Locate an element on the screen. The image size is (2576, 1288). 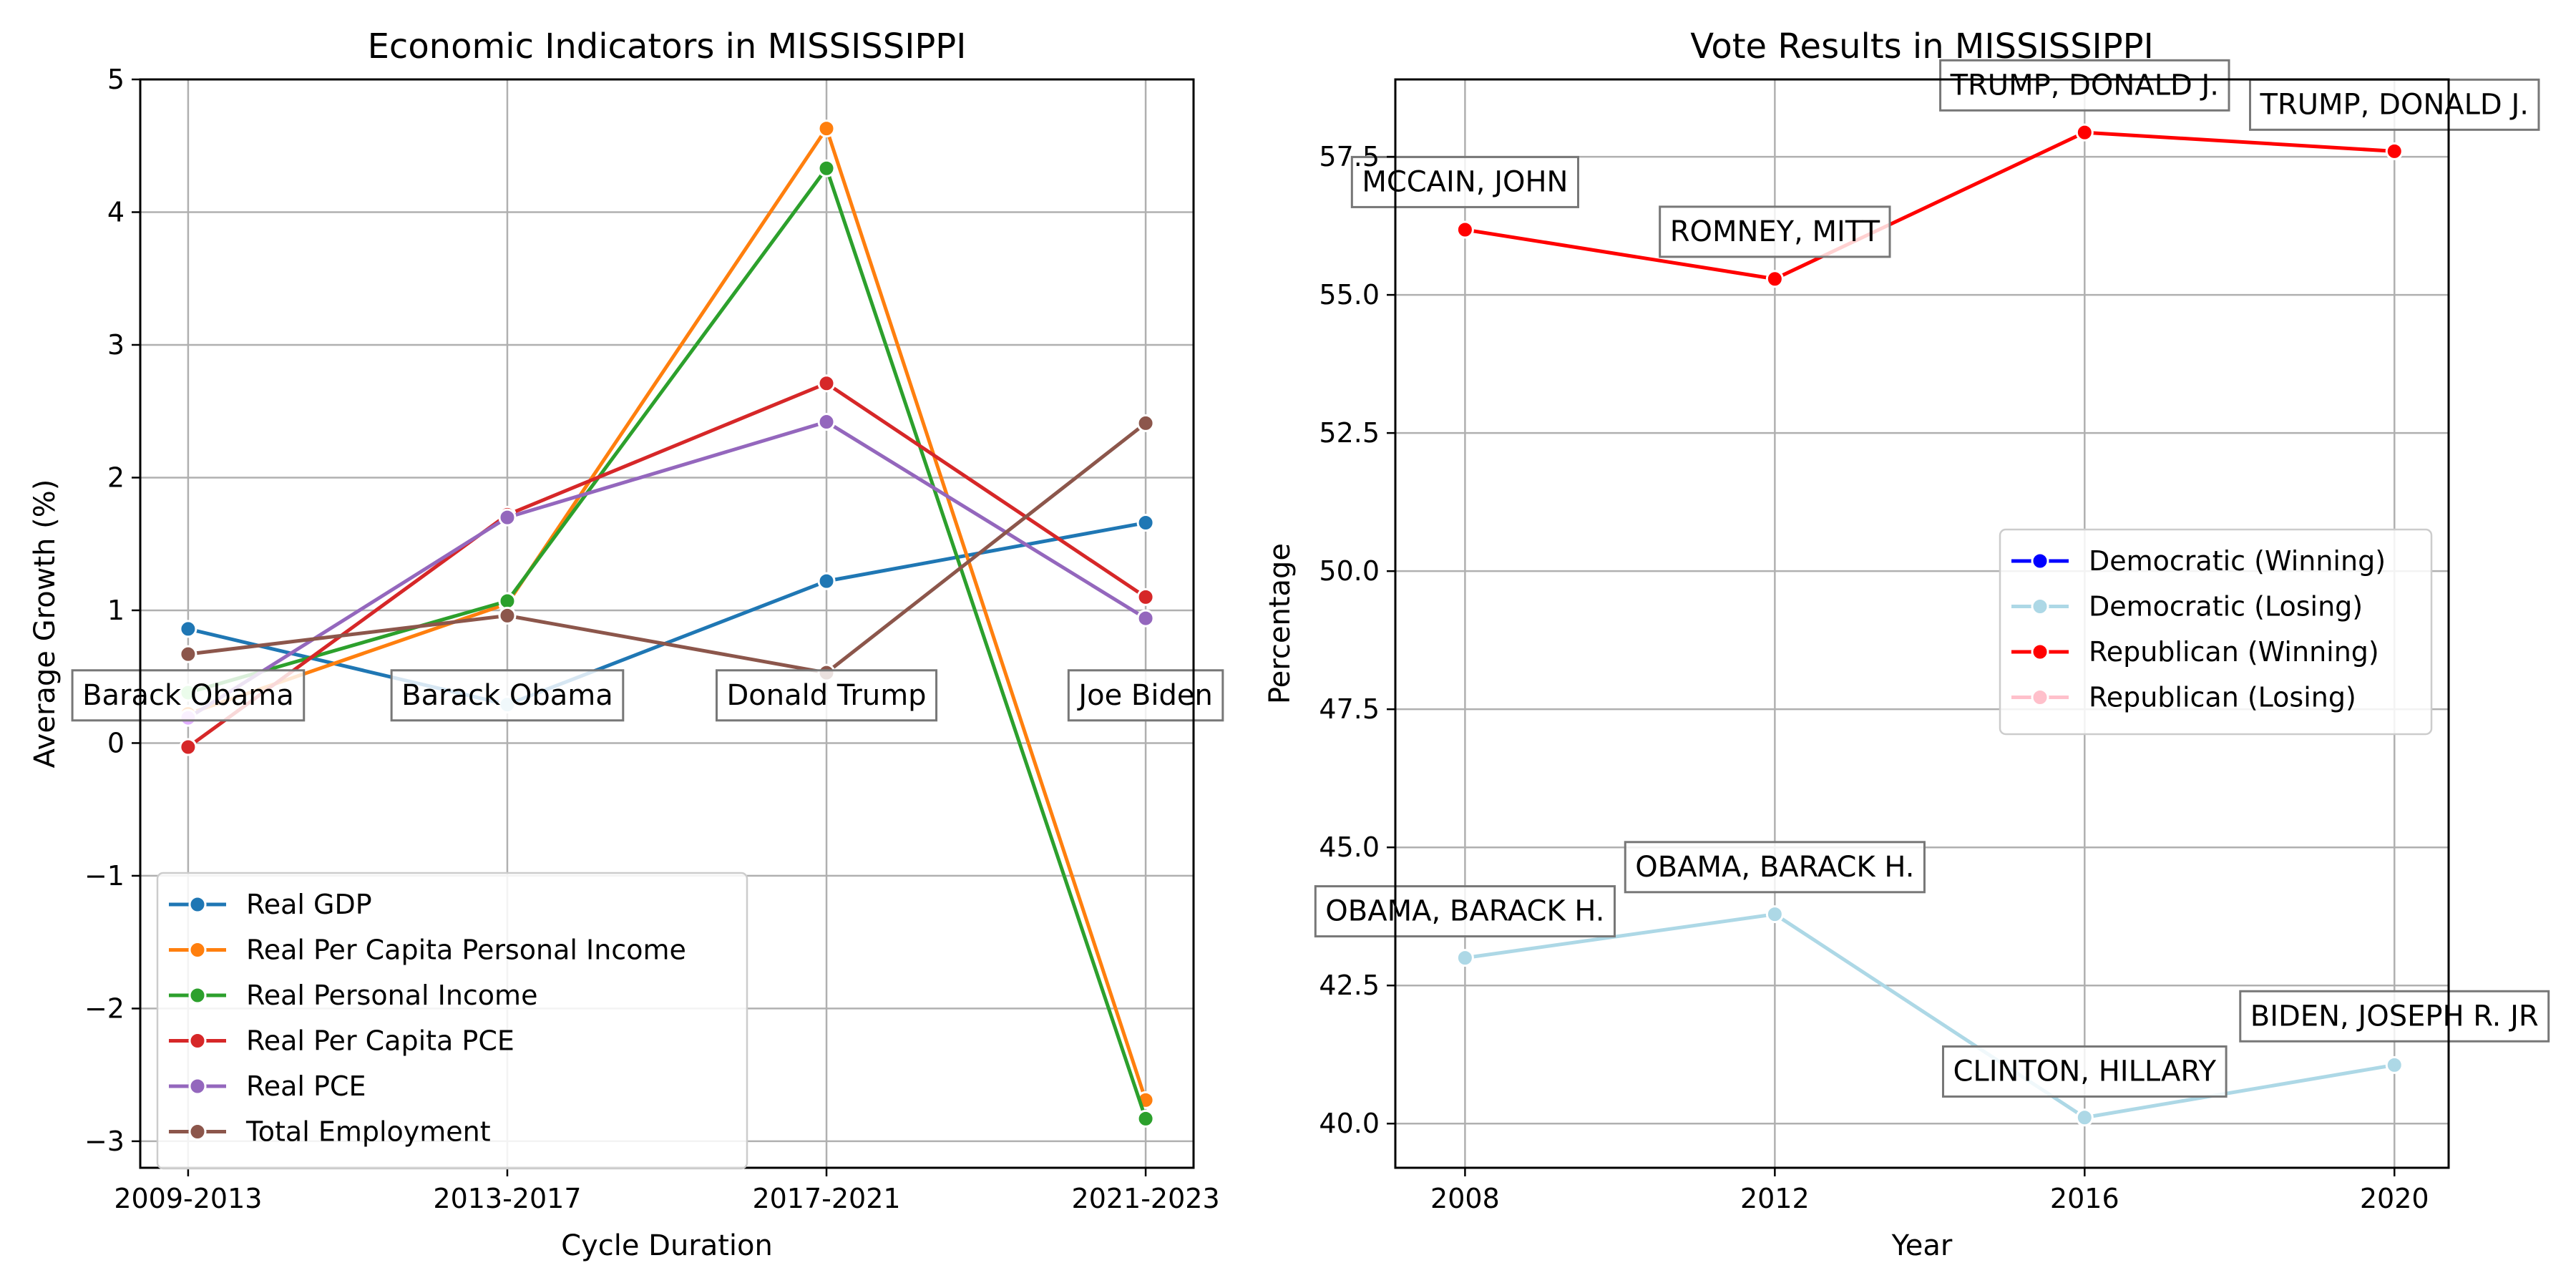
legend-item: Republican (Winning) is located at coordinates (2195, 652).